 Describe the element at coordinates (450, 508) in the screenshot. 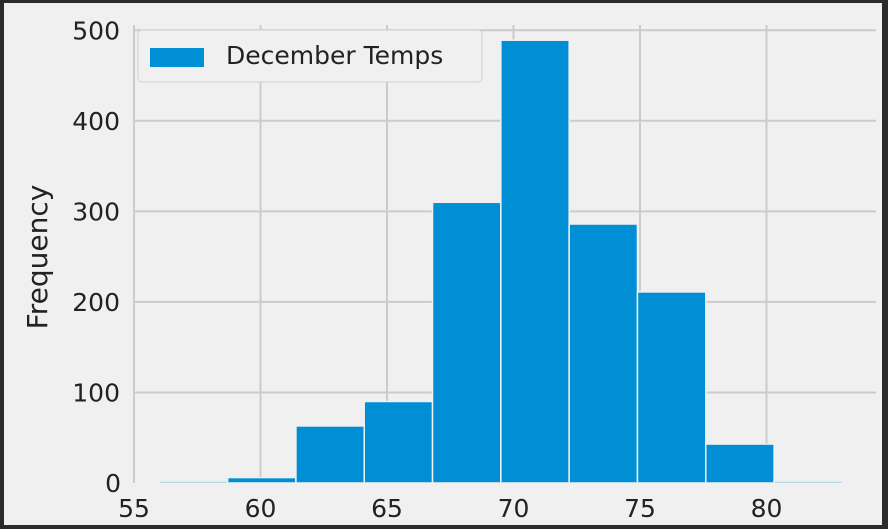

I see `x-axis-ticks: 55 60 65 70 75 80` at that location.